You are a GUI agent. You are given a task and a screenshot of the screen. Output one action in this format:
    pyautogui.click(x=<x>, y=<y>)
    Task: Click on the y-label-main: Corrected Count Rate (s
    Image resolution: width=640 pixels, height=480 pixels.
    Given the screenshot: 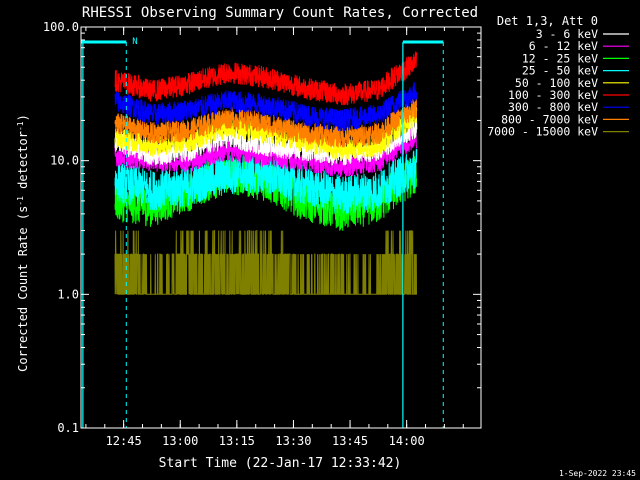 What is the action you would take?
    pyautogui.click(x=23, y=289)
    